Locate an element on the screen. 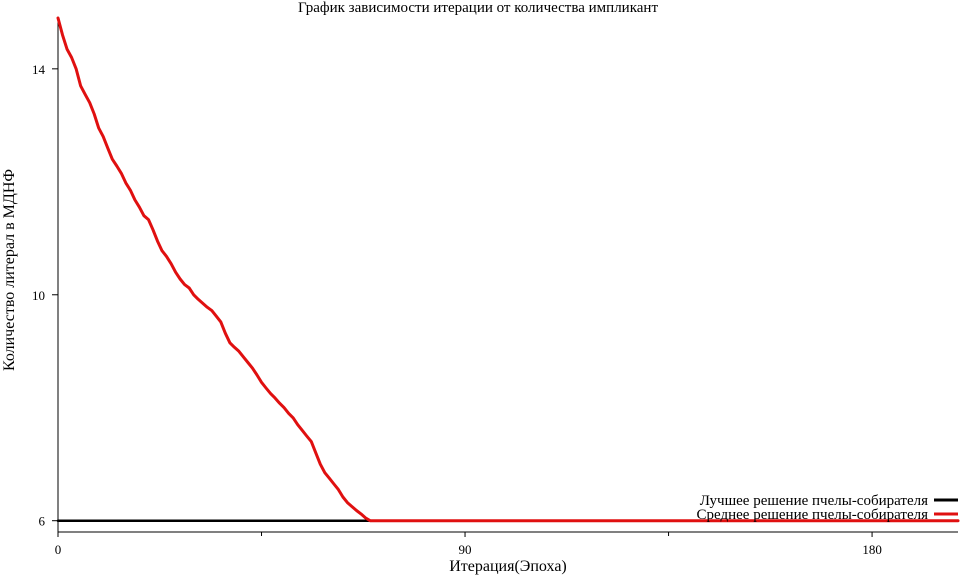  x-tick-label: 0 is located at coordinates (58, 549).